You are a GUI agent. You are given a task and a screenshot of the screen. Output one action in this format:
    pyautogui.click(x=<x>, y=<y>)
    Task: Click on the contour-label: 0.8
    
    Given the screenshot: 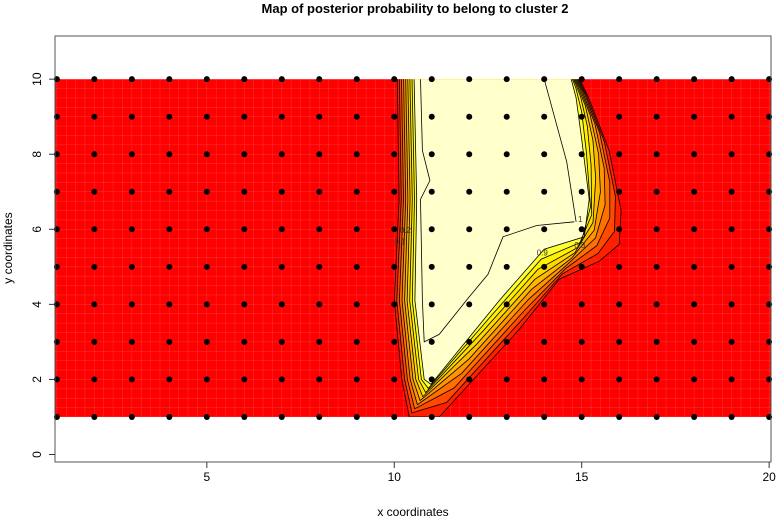 What is the action you would take?
    pyautogui.click(x=580, y=245)
    